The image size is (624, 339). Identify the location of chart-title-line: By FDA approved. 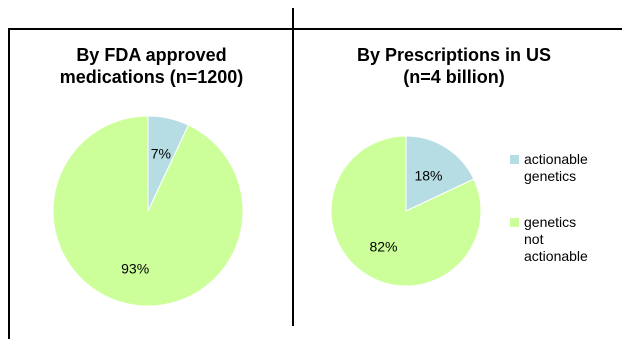
(151, 55).